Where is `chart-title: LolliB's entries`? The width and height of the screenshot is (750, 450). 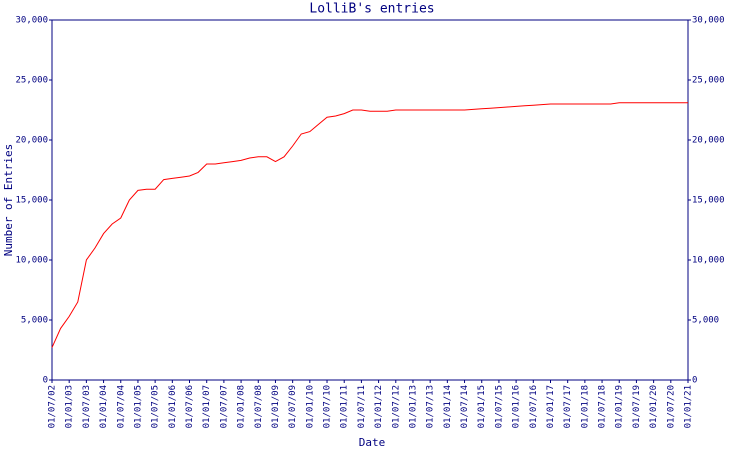 chart-title: LolliB's entries is located at coordinates (371, 9).